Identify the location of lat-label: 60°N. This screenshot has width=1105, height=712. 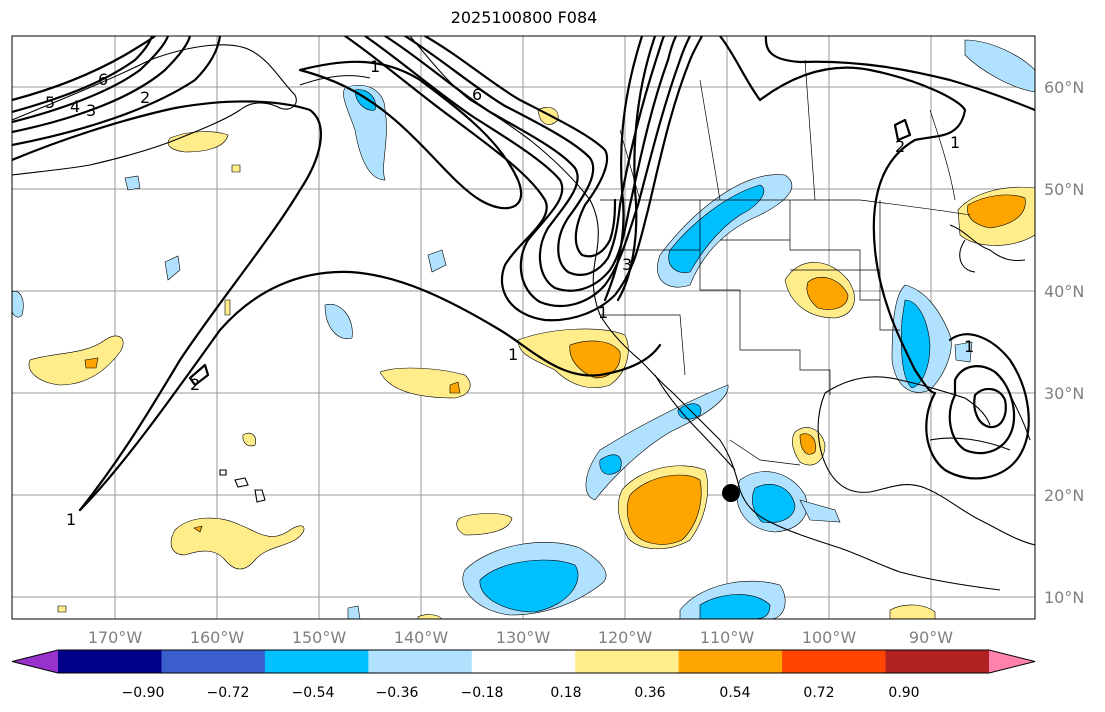
(1064, 87).